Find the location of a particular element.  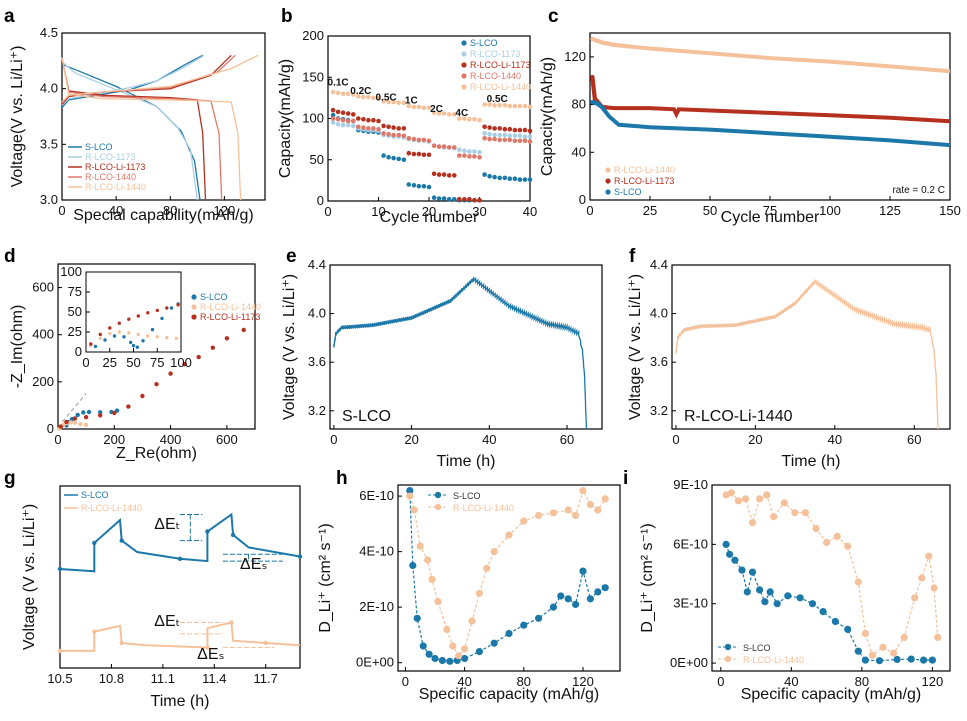

panel-f-xtick-label: 0 is located at coordinates (675, 439).